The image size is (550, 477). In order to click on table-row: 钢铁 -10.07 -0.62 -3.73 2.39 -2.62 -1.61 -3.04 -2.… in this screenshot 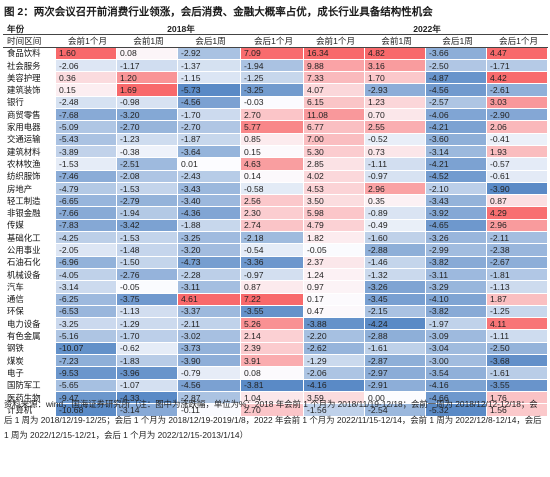, I will do `click(276, 348)`.